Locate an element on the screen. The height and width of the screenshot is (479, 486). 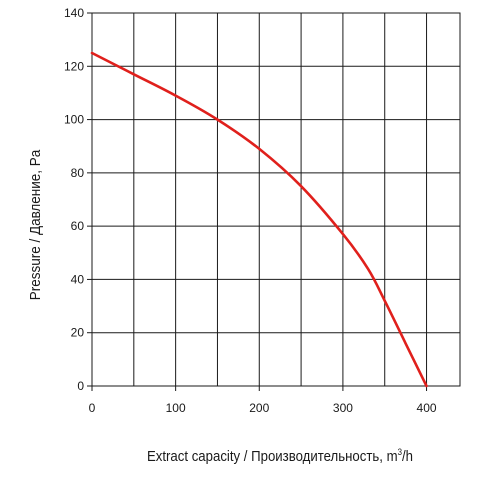
x-axis-ticks: 0 100 200 300 400 is located at coordinates (263, 400).